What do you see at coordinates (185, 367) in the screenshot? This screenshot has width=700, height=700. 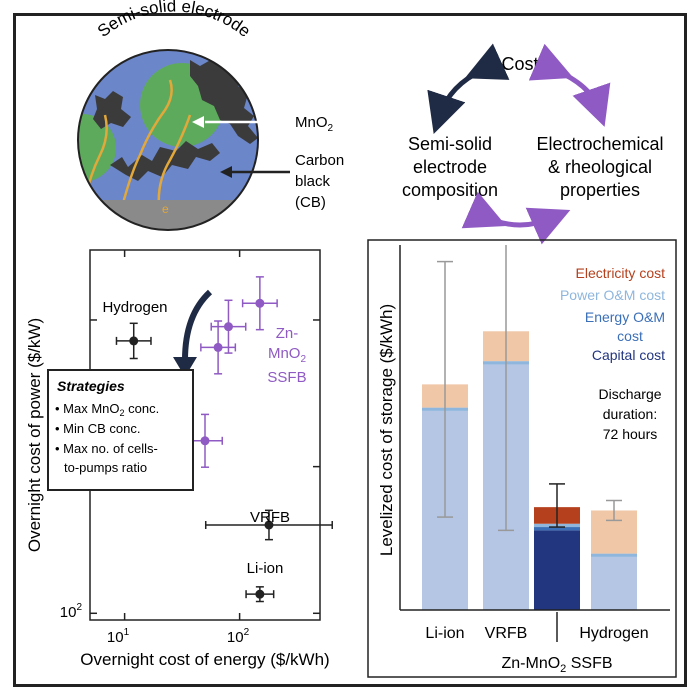 I see `strategy-arrow-head` at bounding box center [185, 367].